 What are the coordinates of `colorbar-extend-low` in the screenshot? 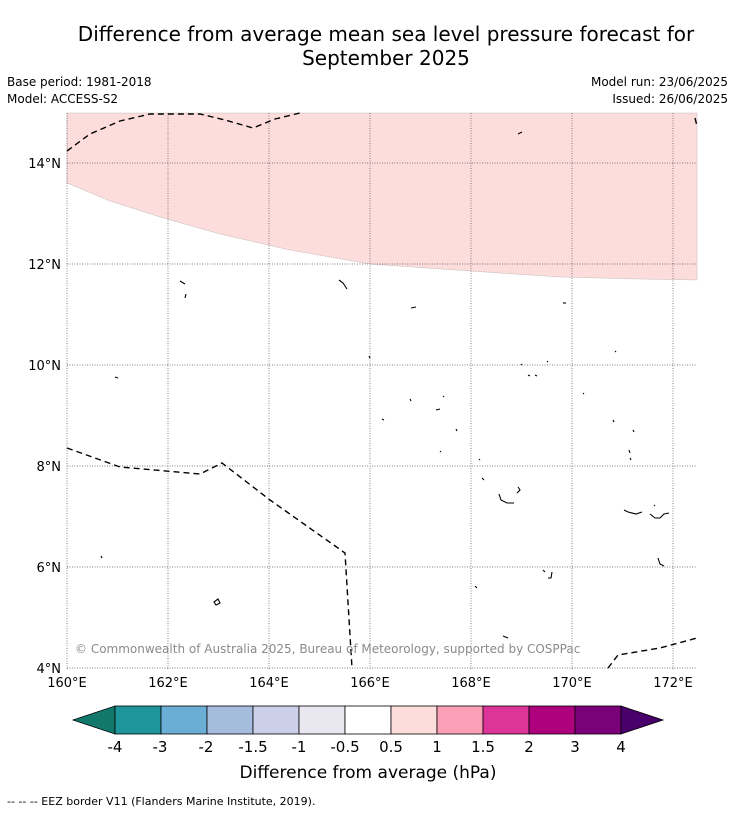 It's located at (93, 720).